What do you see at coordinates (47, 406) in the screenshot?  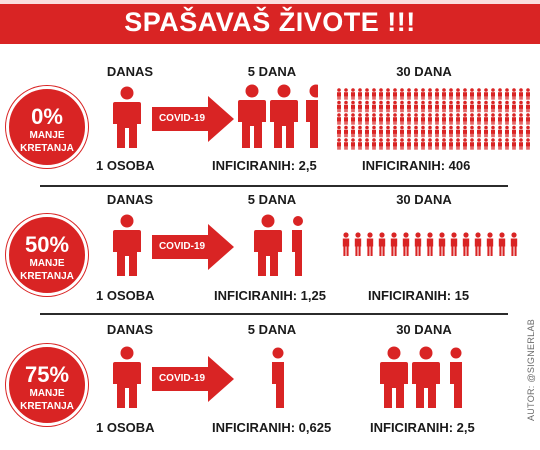 I see `badge-line-2: KRETANJA` at bounding box center [47, 406].